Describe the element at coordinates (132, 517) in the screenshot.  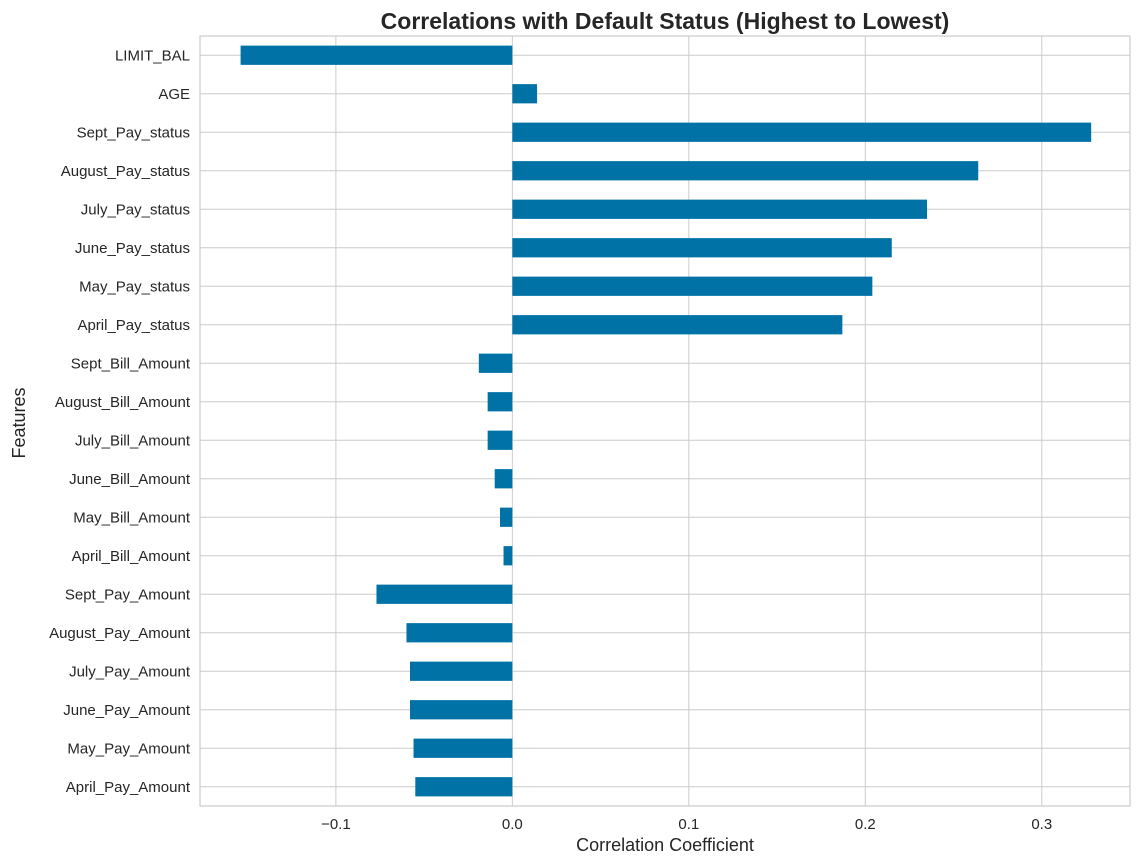
I see `y-tick-label: May_Bill_Amount` at that location.